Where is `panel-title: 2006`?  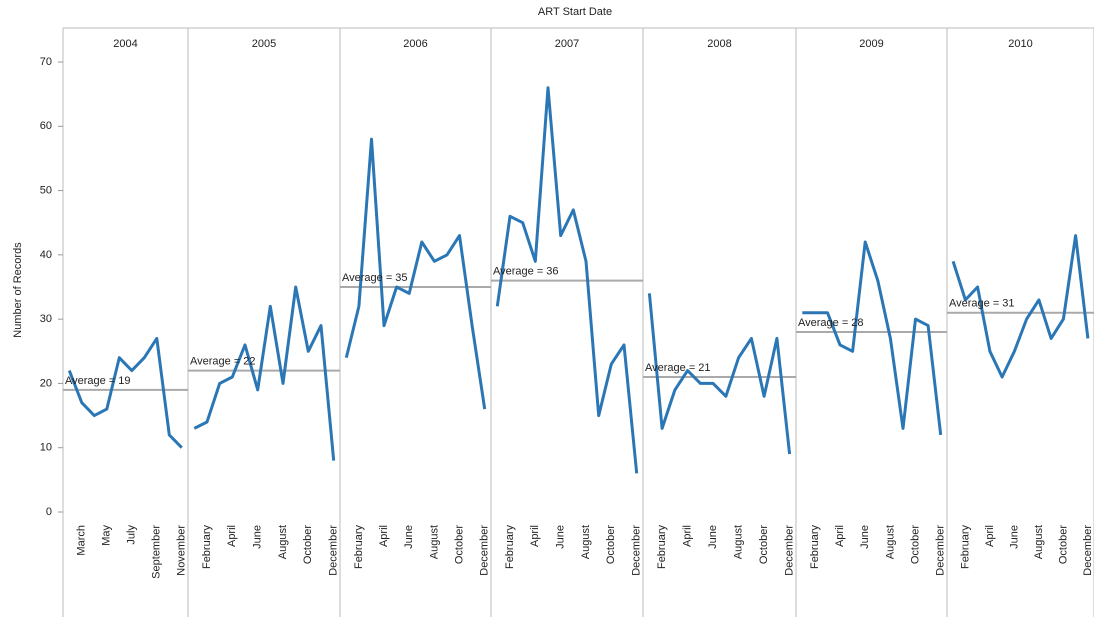 panel-title: 2006 is located at coordinates (415, 44).